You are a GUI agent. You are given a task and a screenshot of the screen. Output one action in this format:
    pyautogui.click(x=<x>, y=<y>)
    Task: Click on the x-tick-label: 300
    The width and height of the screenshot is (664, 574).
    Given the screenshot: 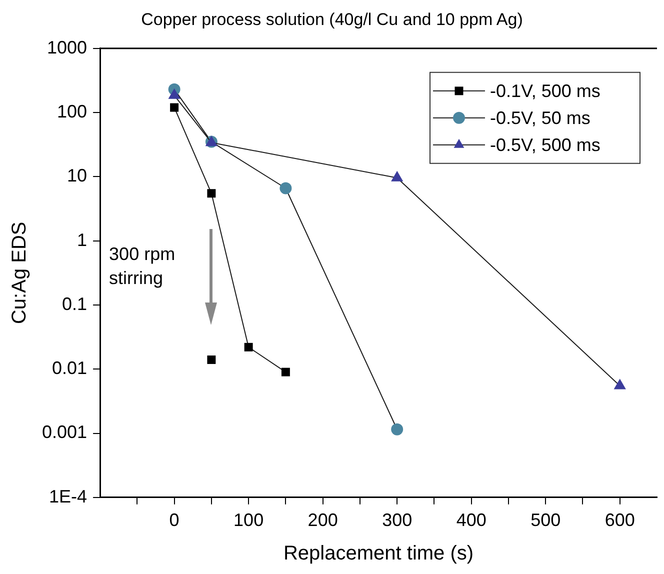 What is the action you would take?
    pyautogui.click(x=397, y=520)
    